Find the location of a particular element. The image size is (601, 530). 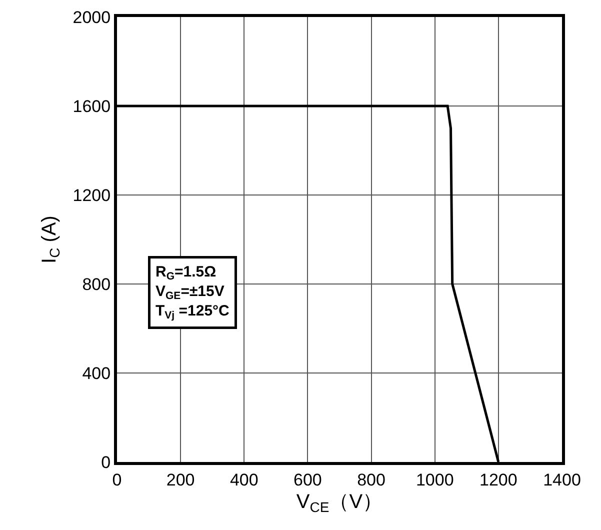

x-tick-label: 1200 is located at coordinates (499, 480).